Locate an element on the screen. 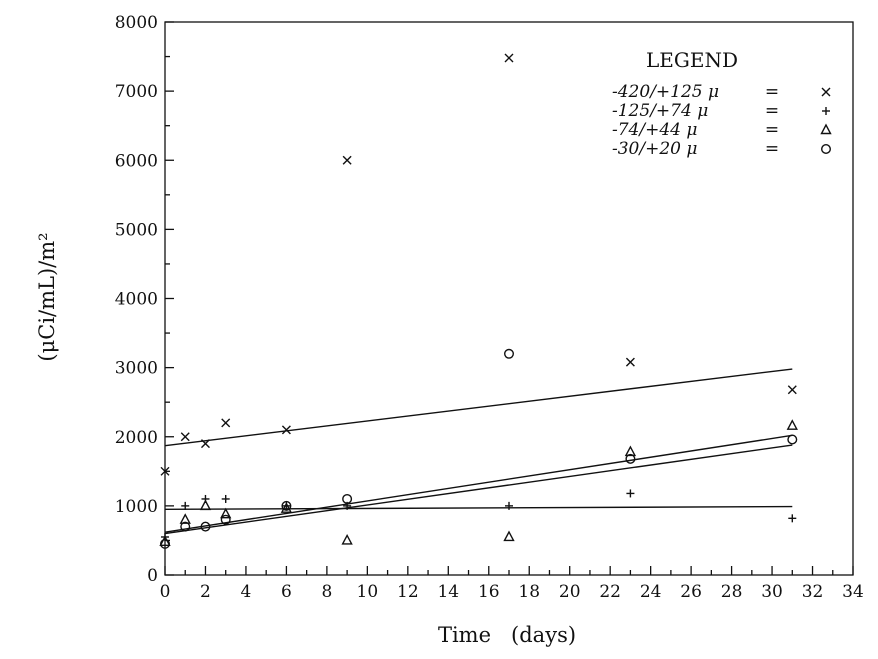 The image size is (878, 659). x-tick-label: 6 is located at coordinates (286, 592).